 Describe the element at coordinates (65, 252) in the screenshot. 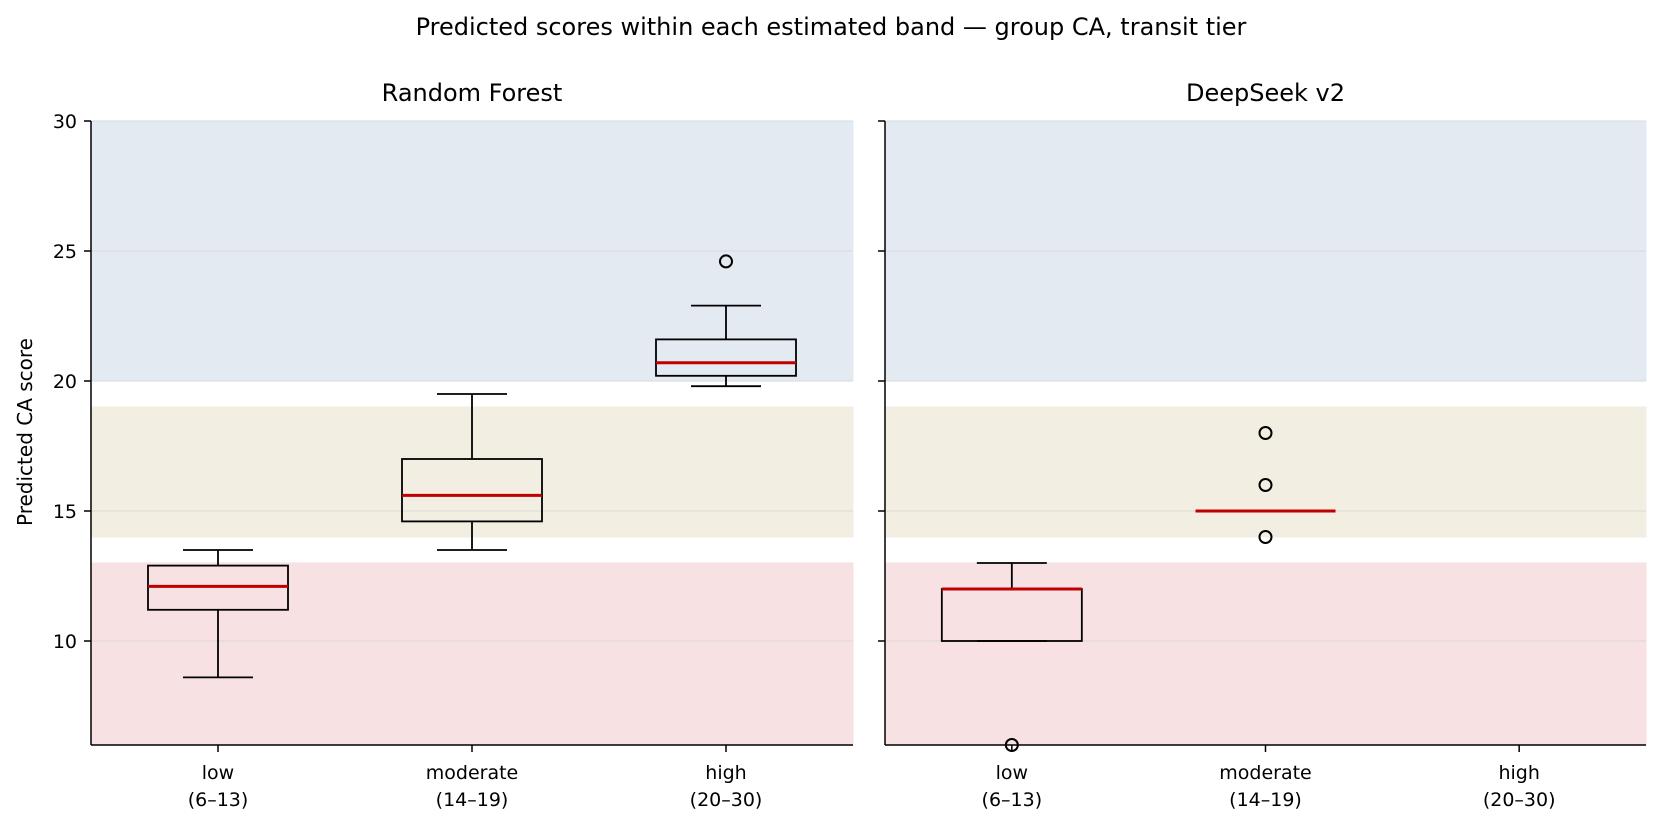

I see `y-tick-label: 25` at that location.